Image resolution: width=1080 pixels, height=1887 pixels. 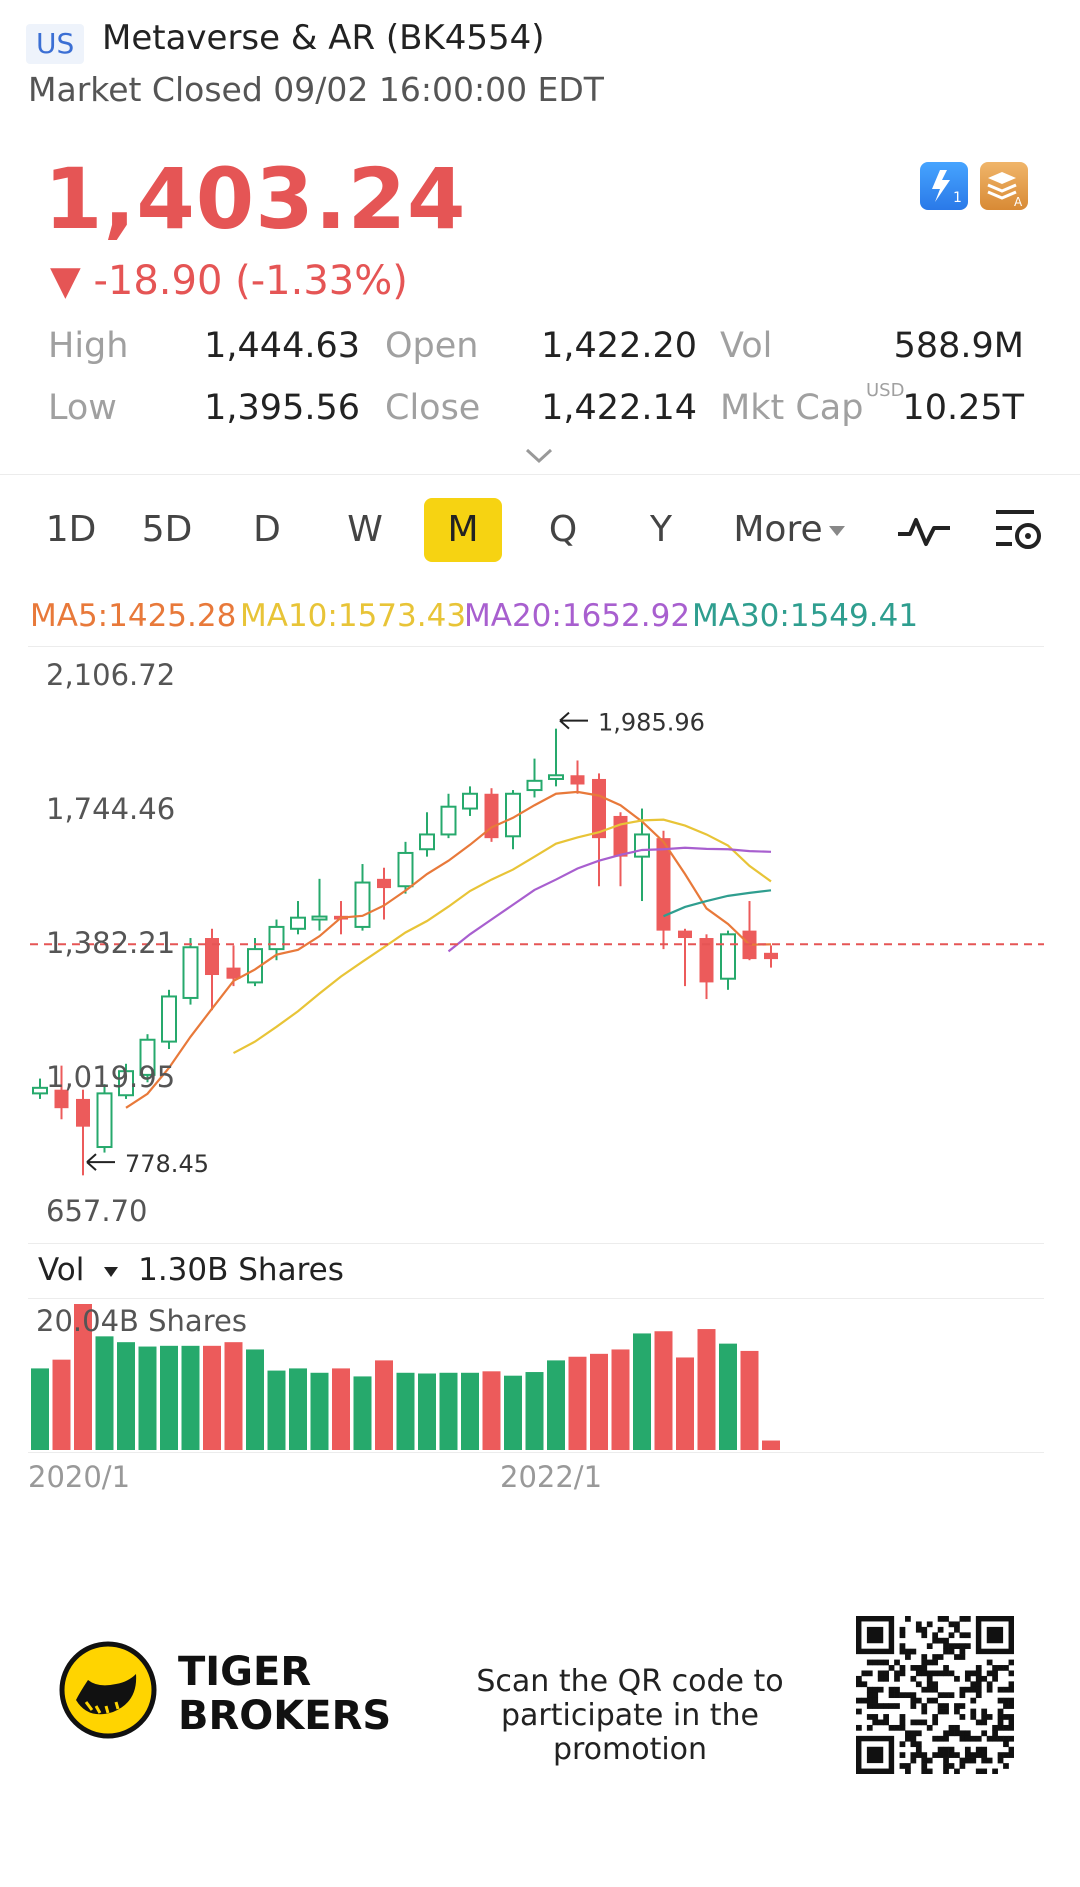 What do you see at coordinates (924, 532) in the screenshot?
I see `indicator-icon` at bounding box center [924, 532].